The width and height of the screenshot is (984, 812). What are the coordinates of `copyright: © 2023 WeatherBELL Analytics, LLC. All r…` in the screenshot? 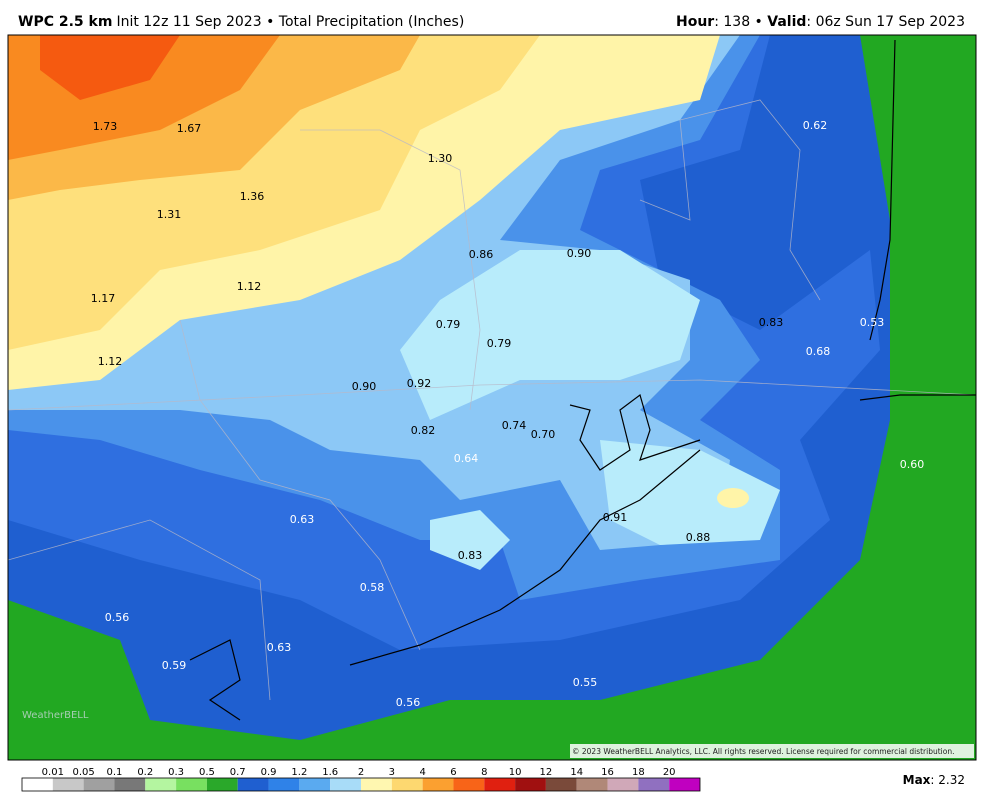 It's located at (763, 751).